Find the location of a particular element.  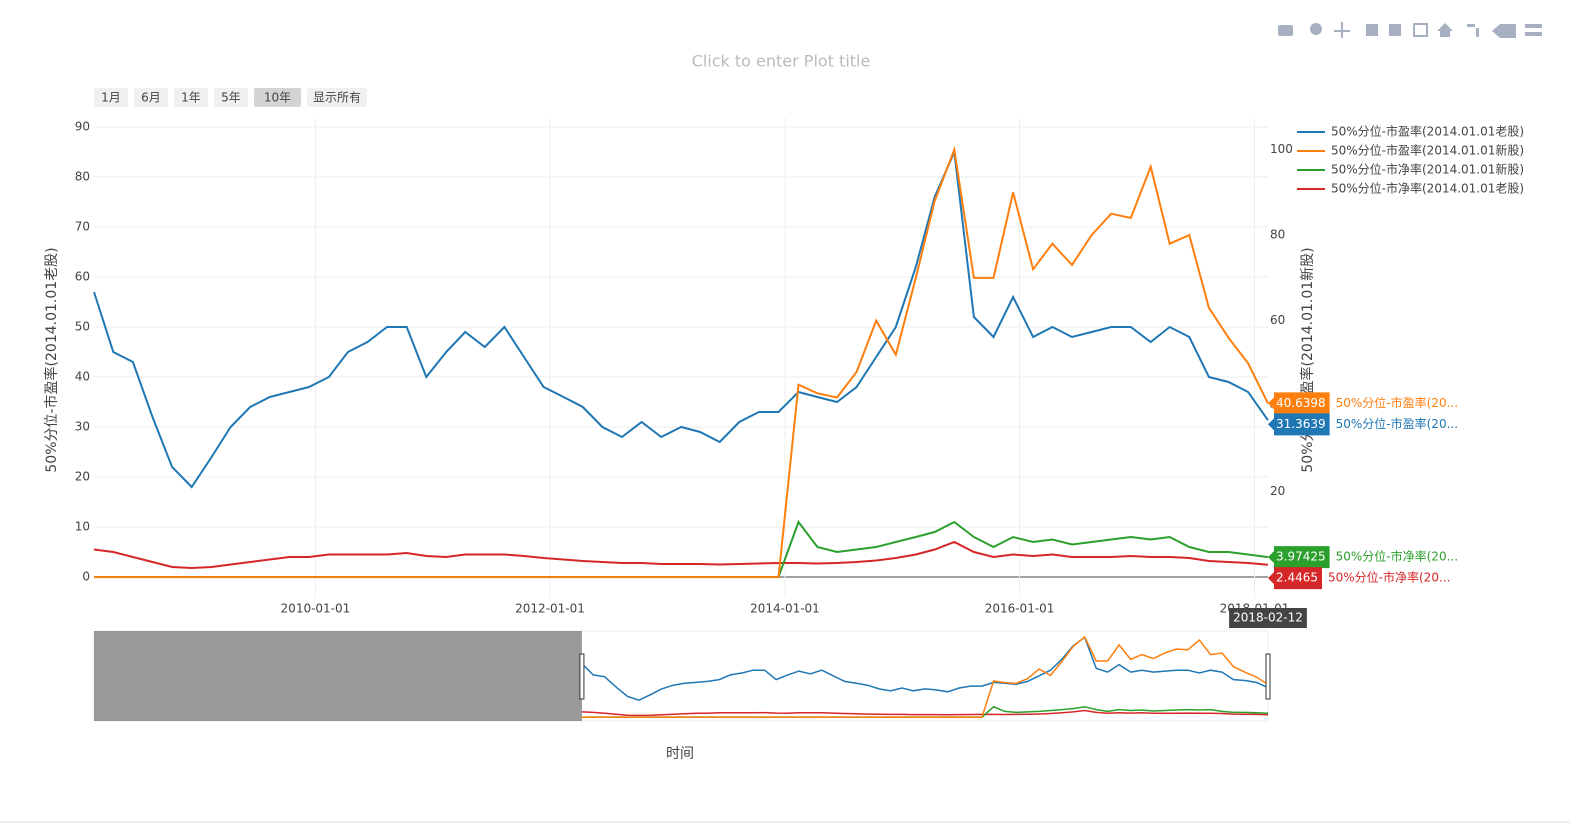

range-button-label: 1月 is located at coordinates (111, 98).